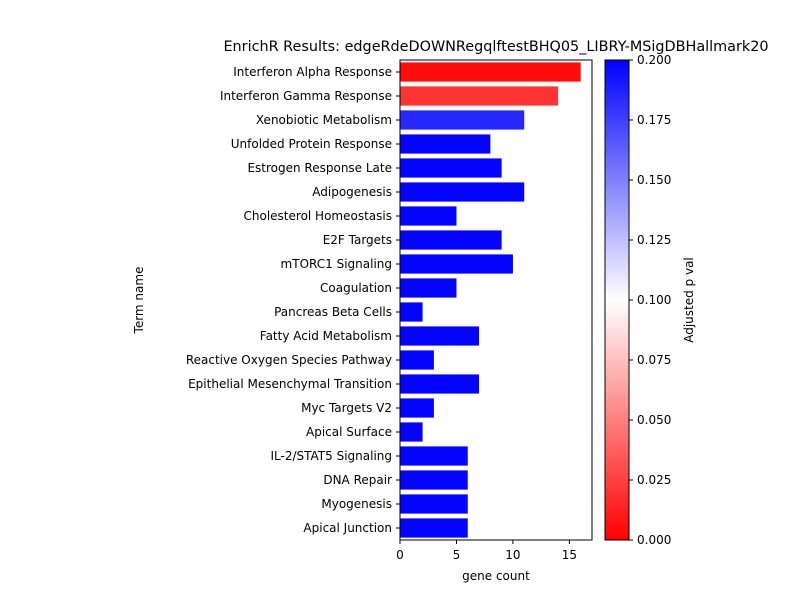  I want to click on y-tick-label: Unfolded Protein Response, so click(311, 144).